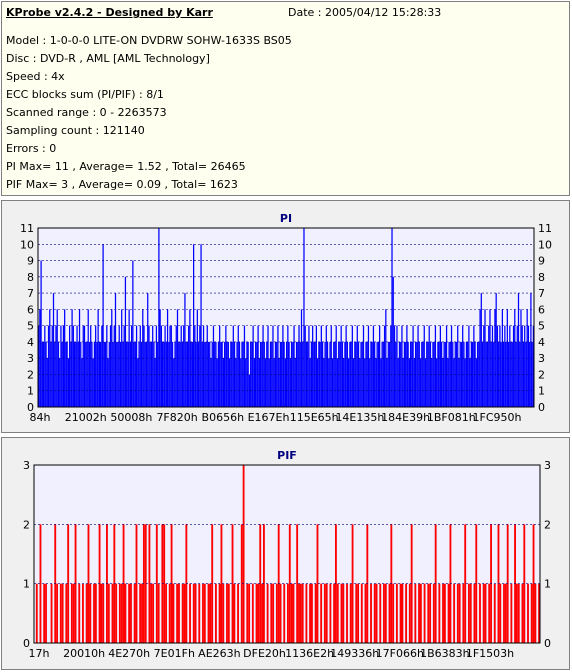 The width and height of the screenshot is (572, 672). I want to click on pif-xtick: DFE20h, so click(264, 653).